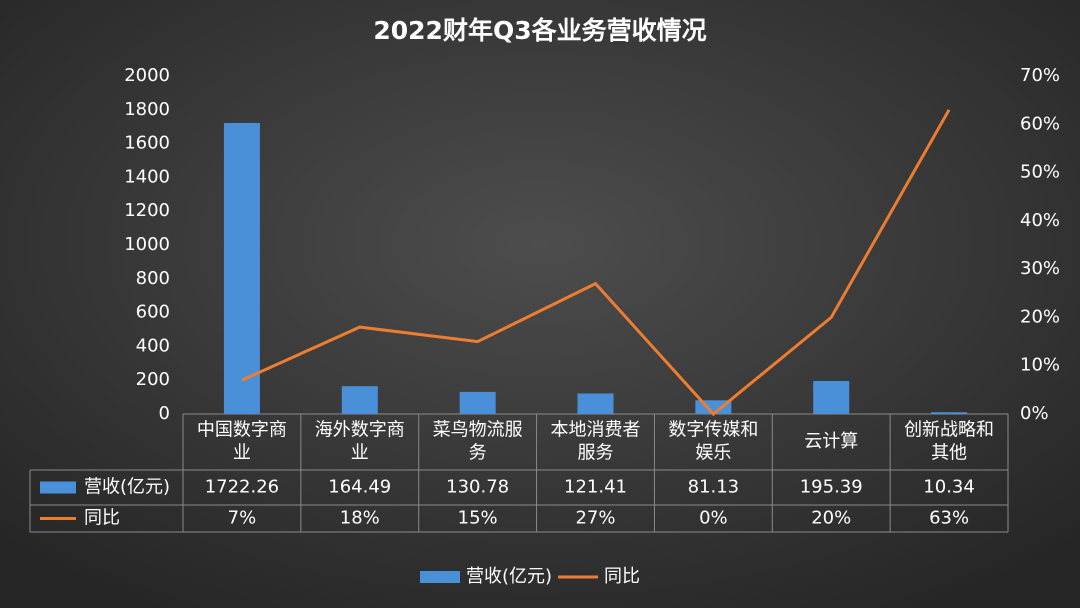 The height and width of the screenshot is (608, 1080). What do you see at coordinates (595, 487) in the screenshot?
I see `table-cell: 121.41` at bounding box center [595, 487].